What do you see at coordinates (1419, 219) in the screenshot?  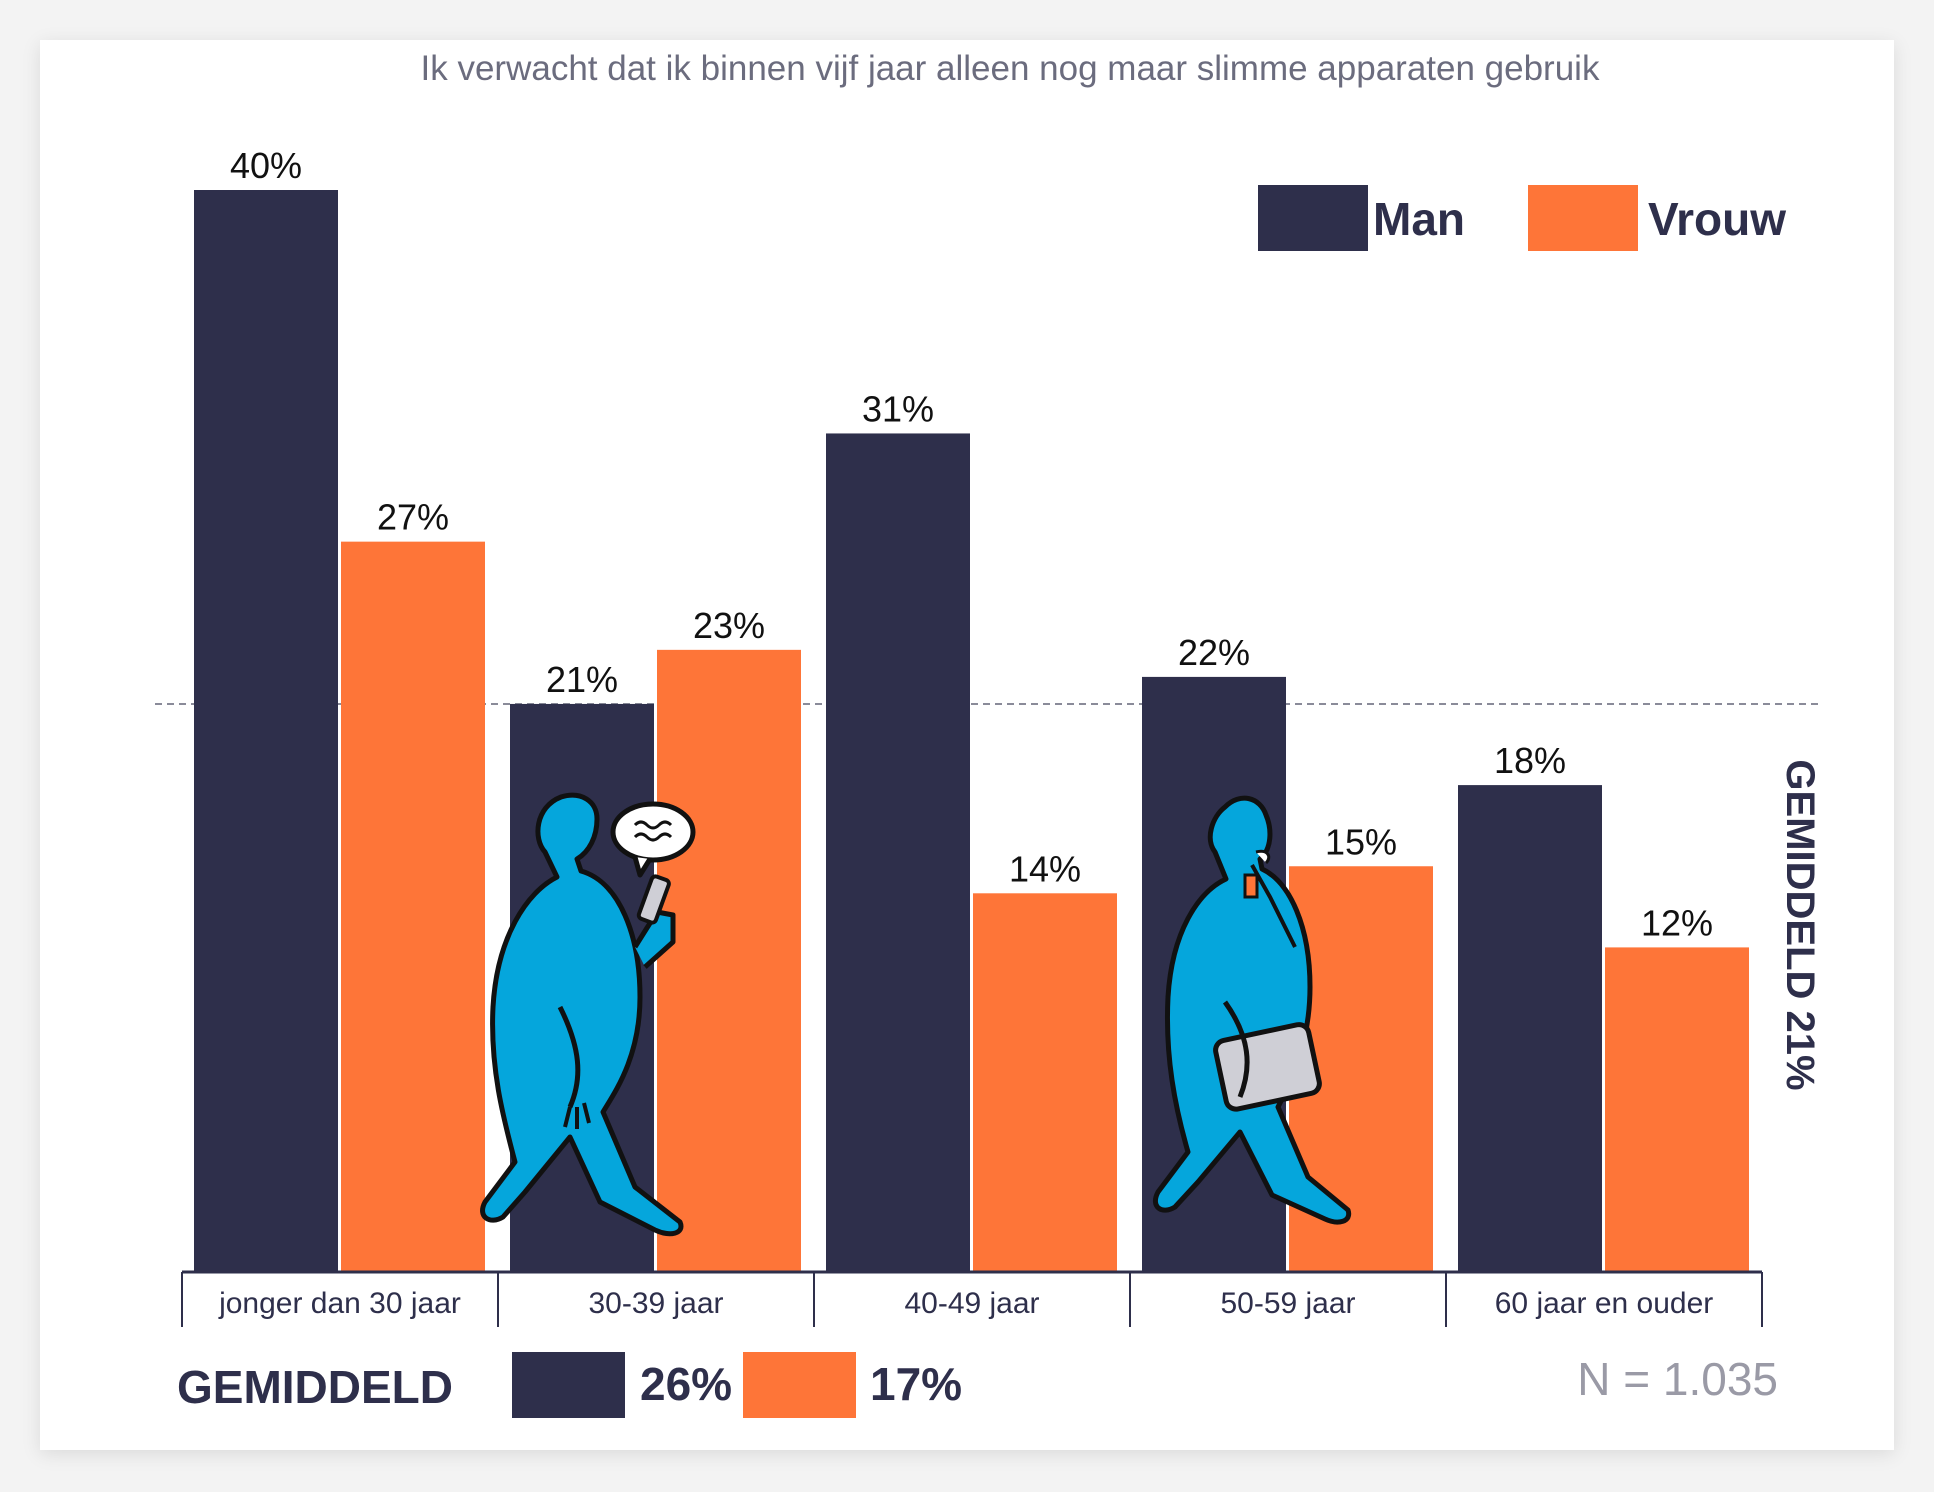 I see `legend-label-man: Man` at bounding box center [1419, 219].